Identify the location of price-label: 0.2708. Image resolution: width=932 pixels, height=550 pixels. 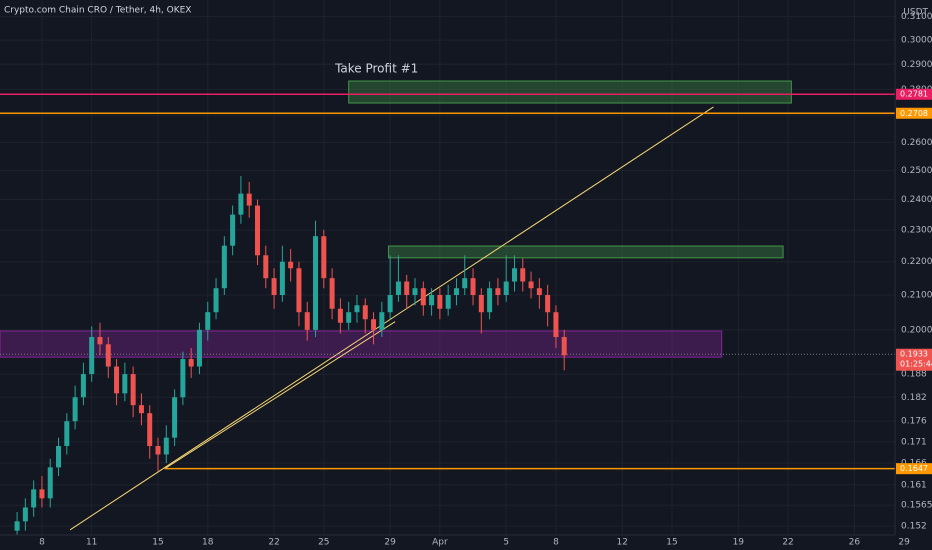
(914, 113).